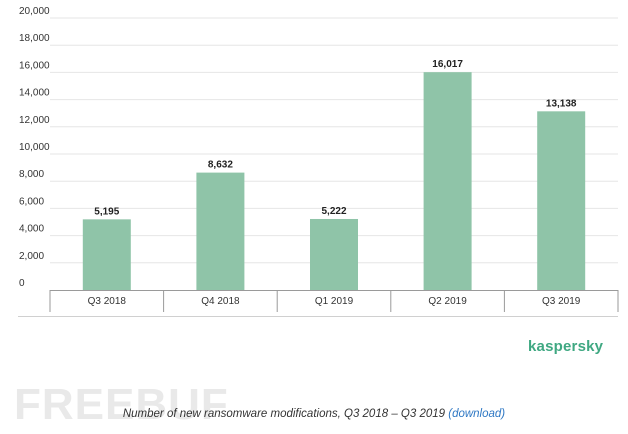 Image resolution: width=628 pixels, height=434 pixels. I want to click on y-tick-label: 14,000, so click(34, 93).